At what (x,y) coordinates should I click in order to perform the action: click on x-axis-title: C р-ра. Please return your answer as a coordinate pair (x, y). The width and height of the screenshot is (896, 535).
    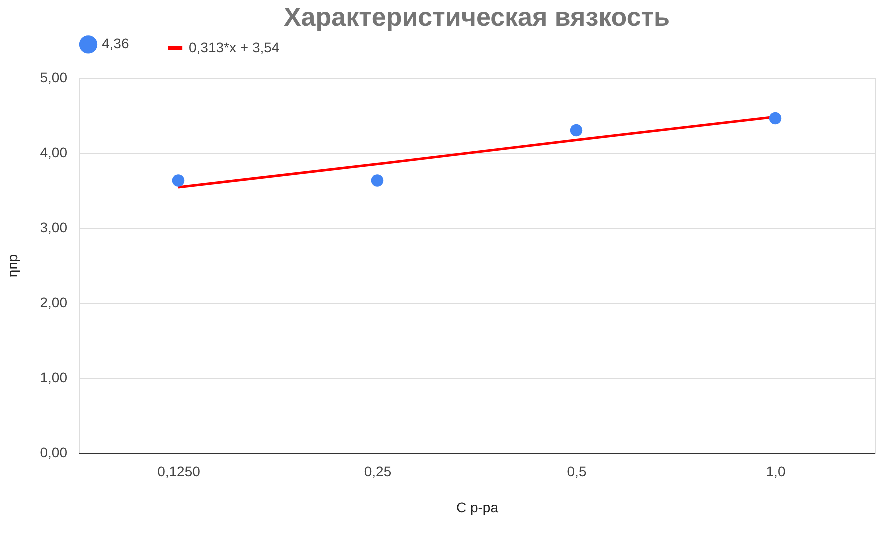
    Looking at the image, I should click on (477, 508).